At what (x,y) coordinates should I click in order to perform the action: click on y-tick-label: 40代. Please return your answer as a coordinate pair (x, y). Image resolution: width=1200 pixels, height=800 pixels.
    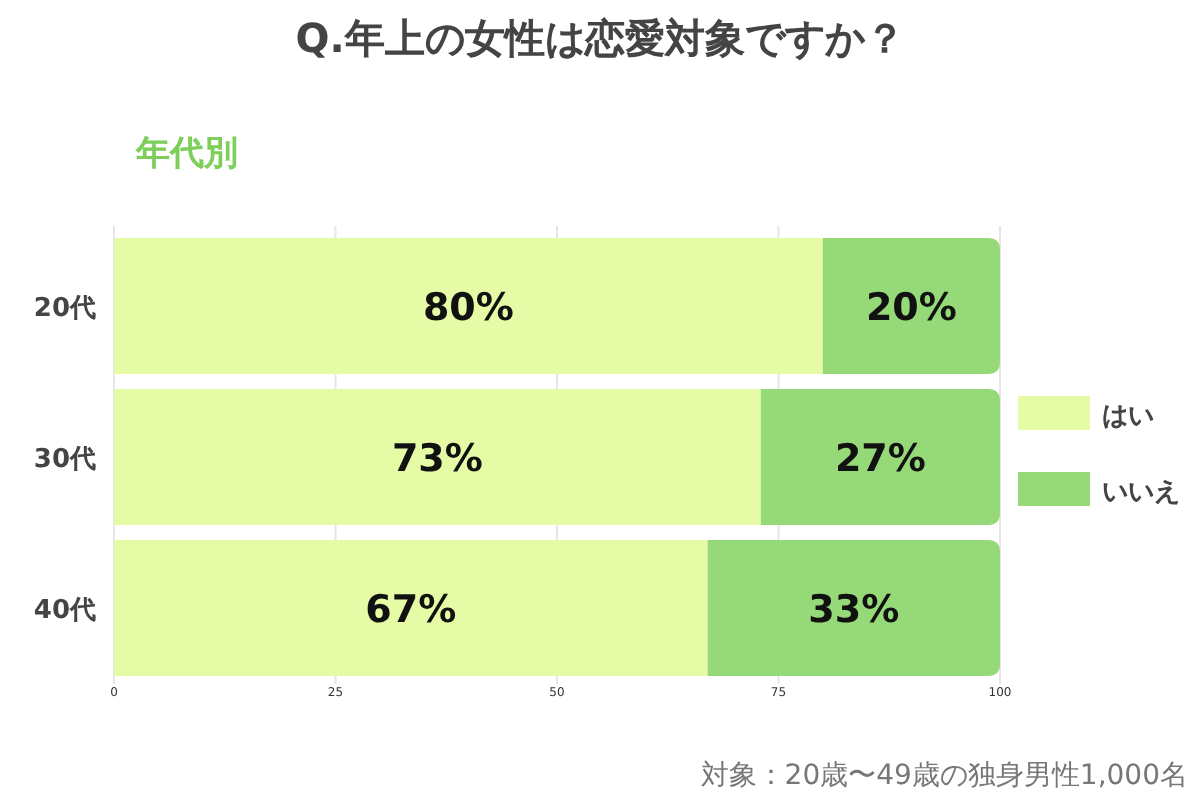
    Looking at the image, I should click on (64, 611).